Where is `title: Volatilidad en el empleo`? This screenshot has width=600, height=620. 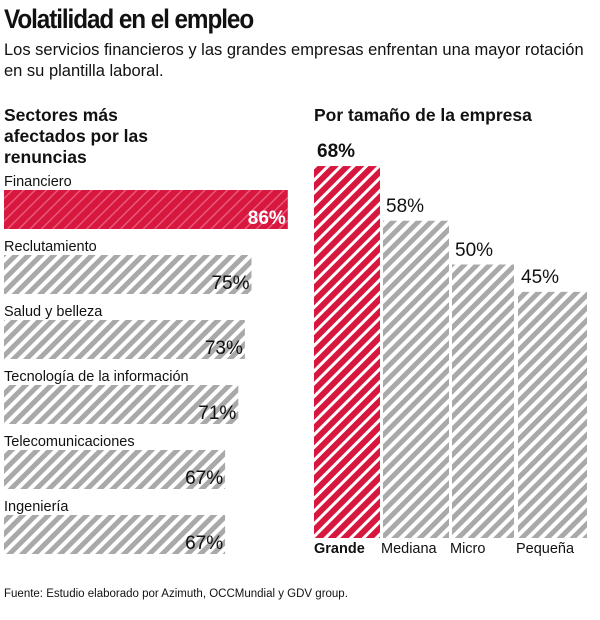
title: Volatilidad en el empleo is located at coordinates (129, 19).